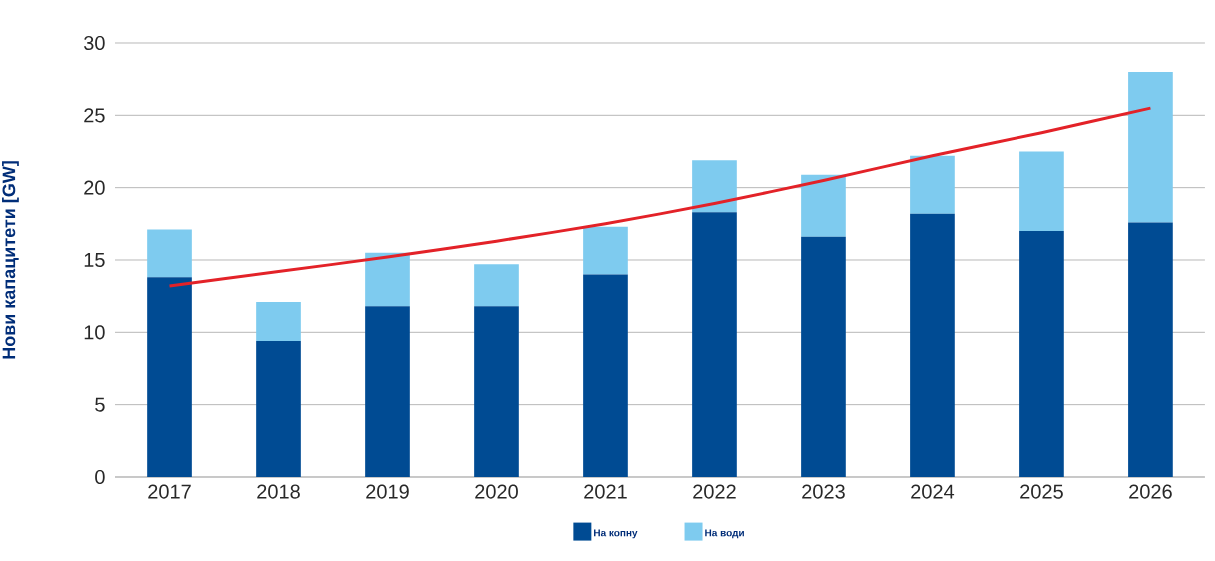 This screenshot has height=561, width=1215. Describe the element at coordinates (933, 491) in the screenshot. I see `x-tick-label: 2024` at that location.